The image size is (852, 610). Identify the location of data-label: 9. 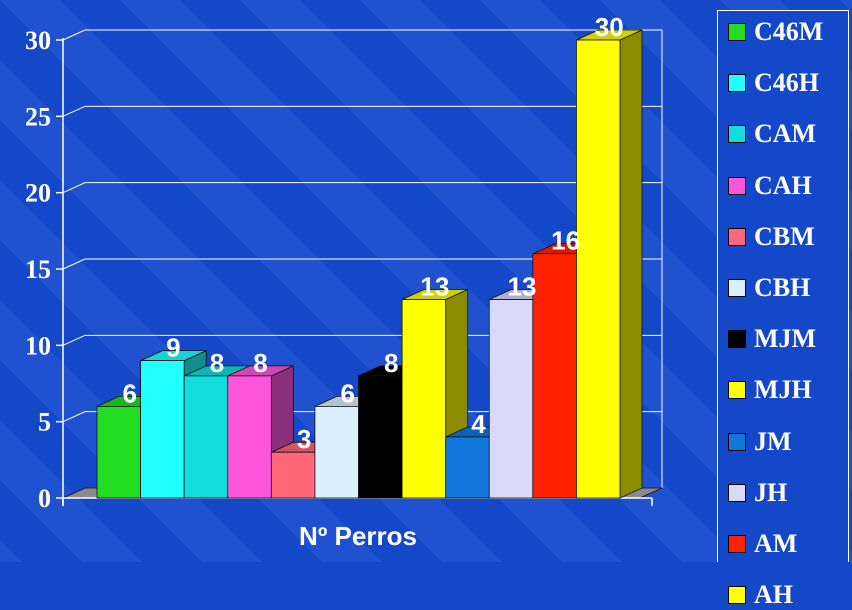
(173, 348).